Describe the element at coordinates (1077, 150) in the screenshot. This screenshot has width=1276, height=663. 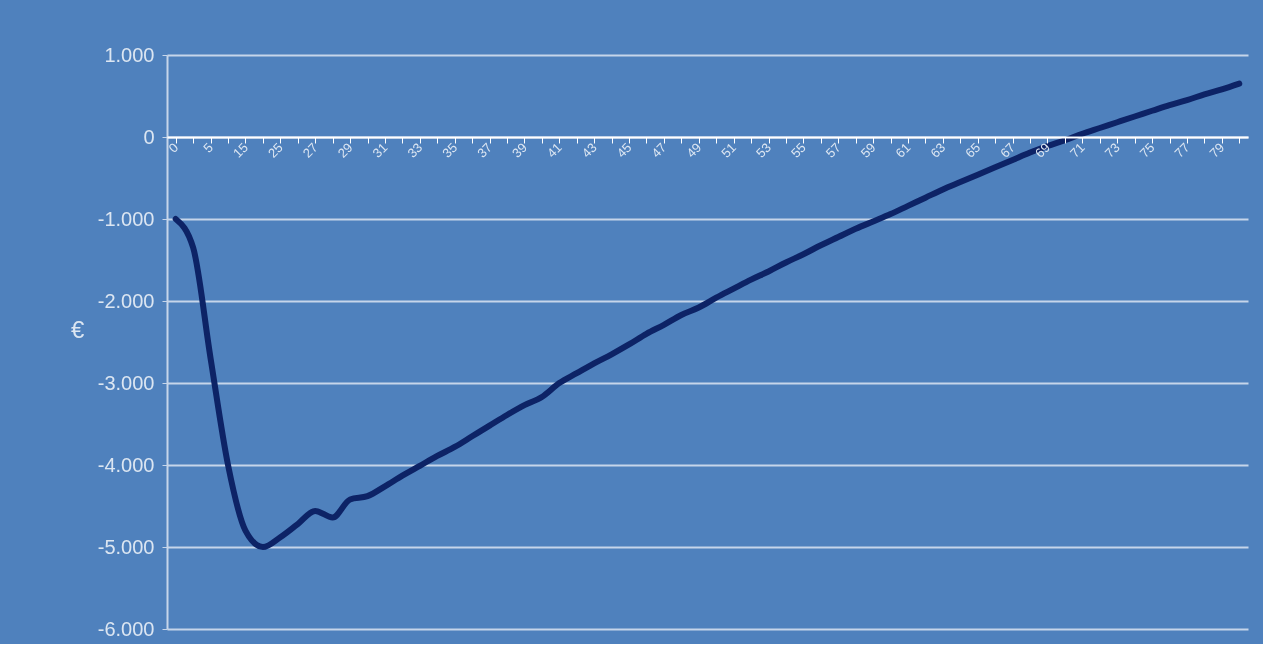
I see `x-tick-label: 71` at that location.